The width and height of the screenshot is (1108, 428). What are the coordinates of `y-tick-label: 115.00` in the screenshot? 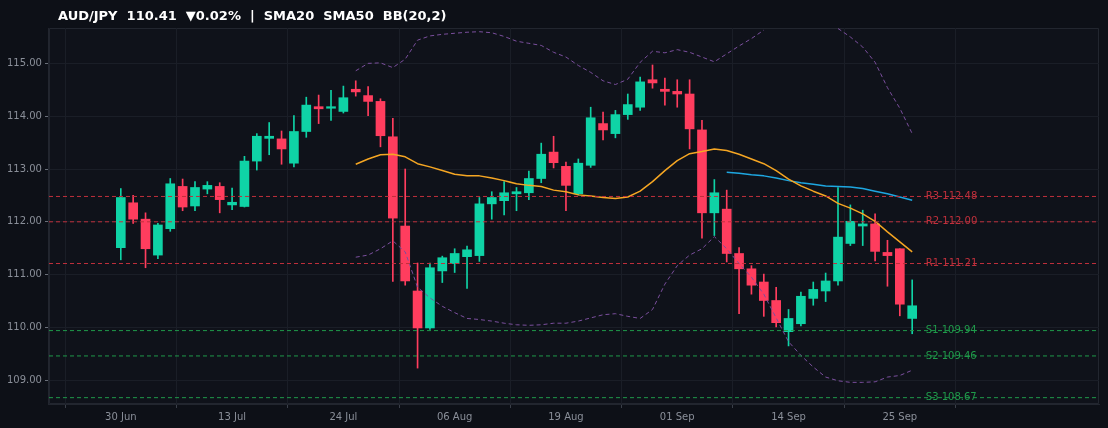 It's located at (24, 62).